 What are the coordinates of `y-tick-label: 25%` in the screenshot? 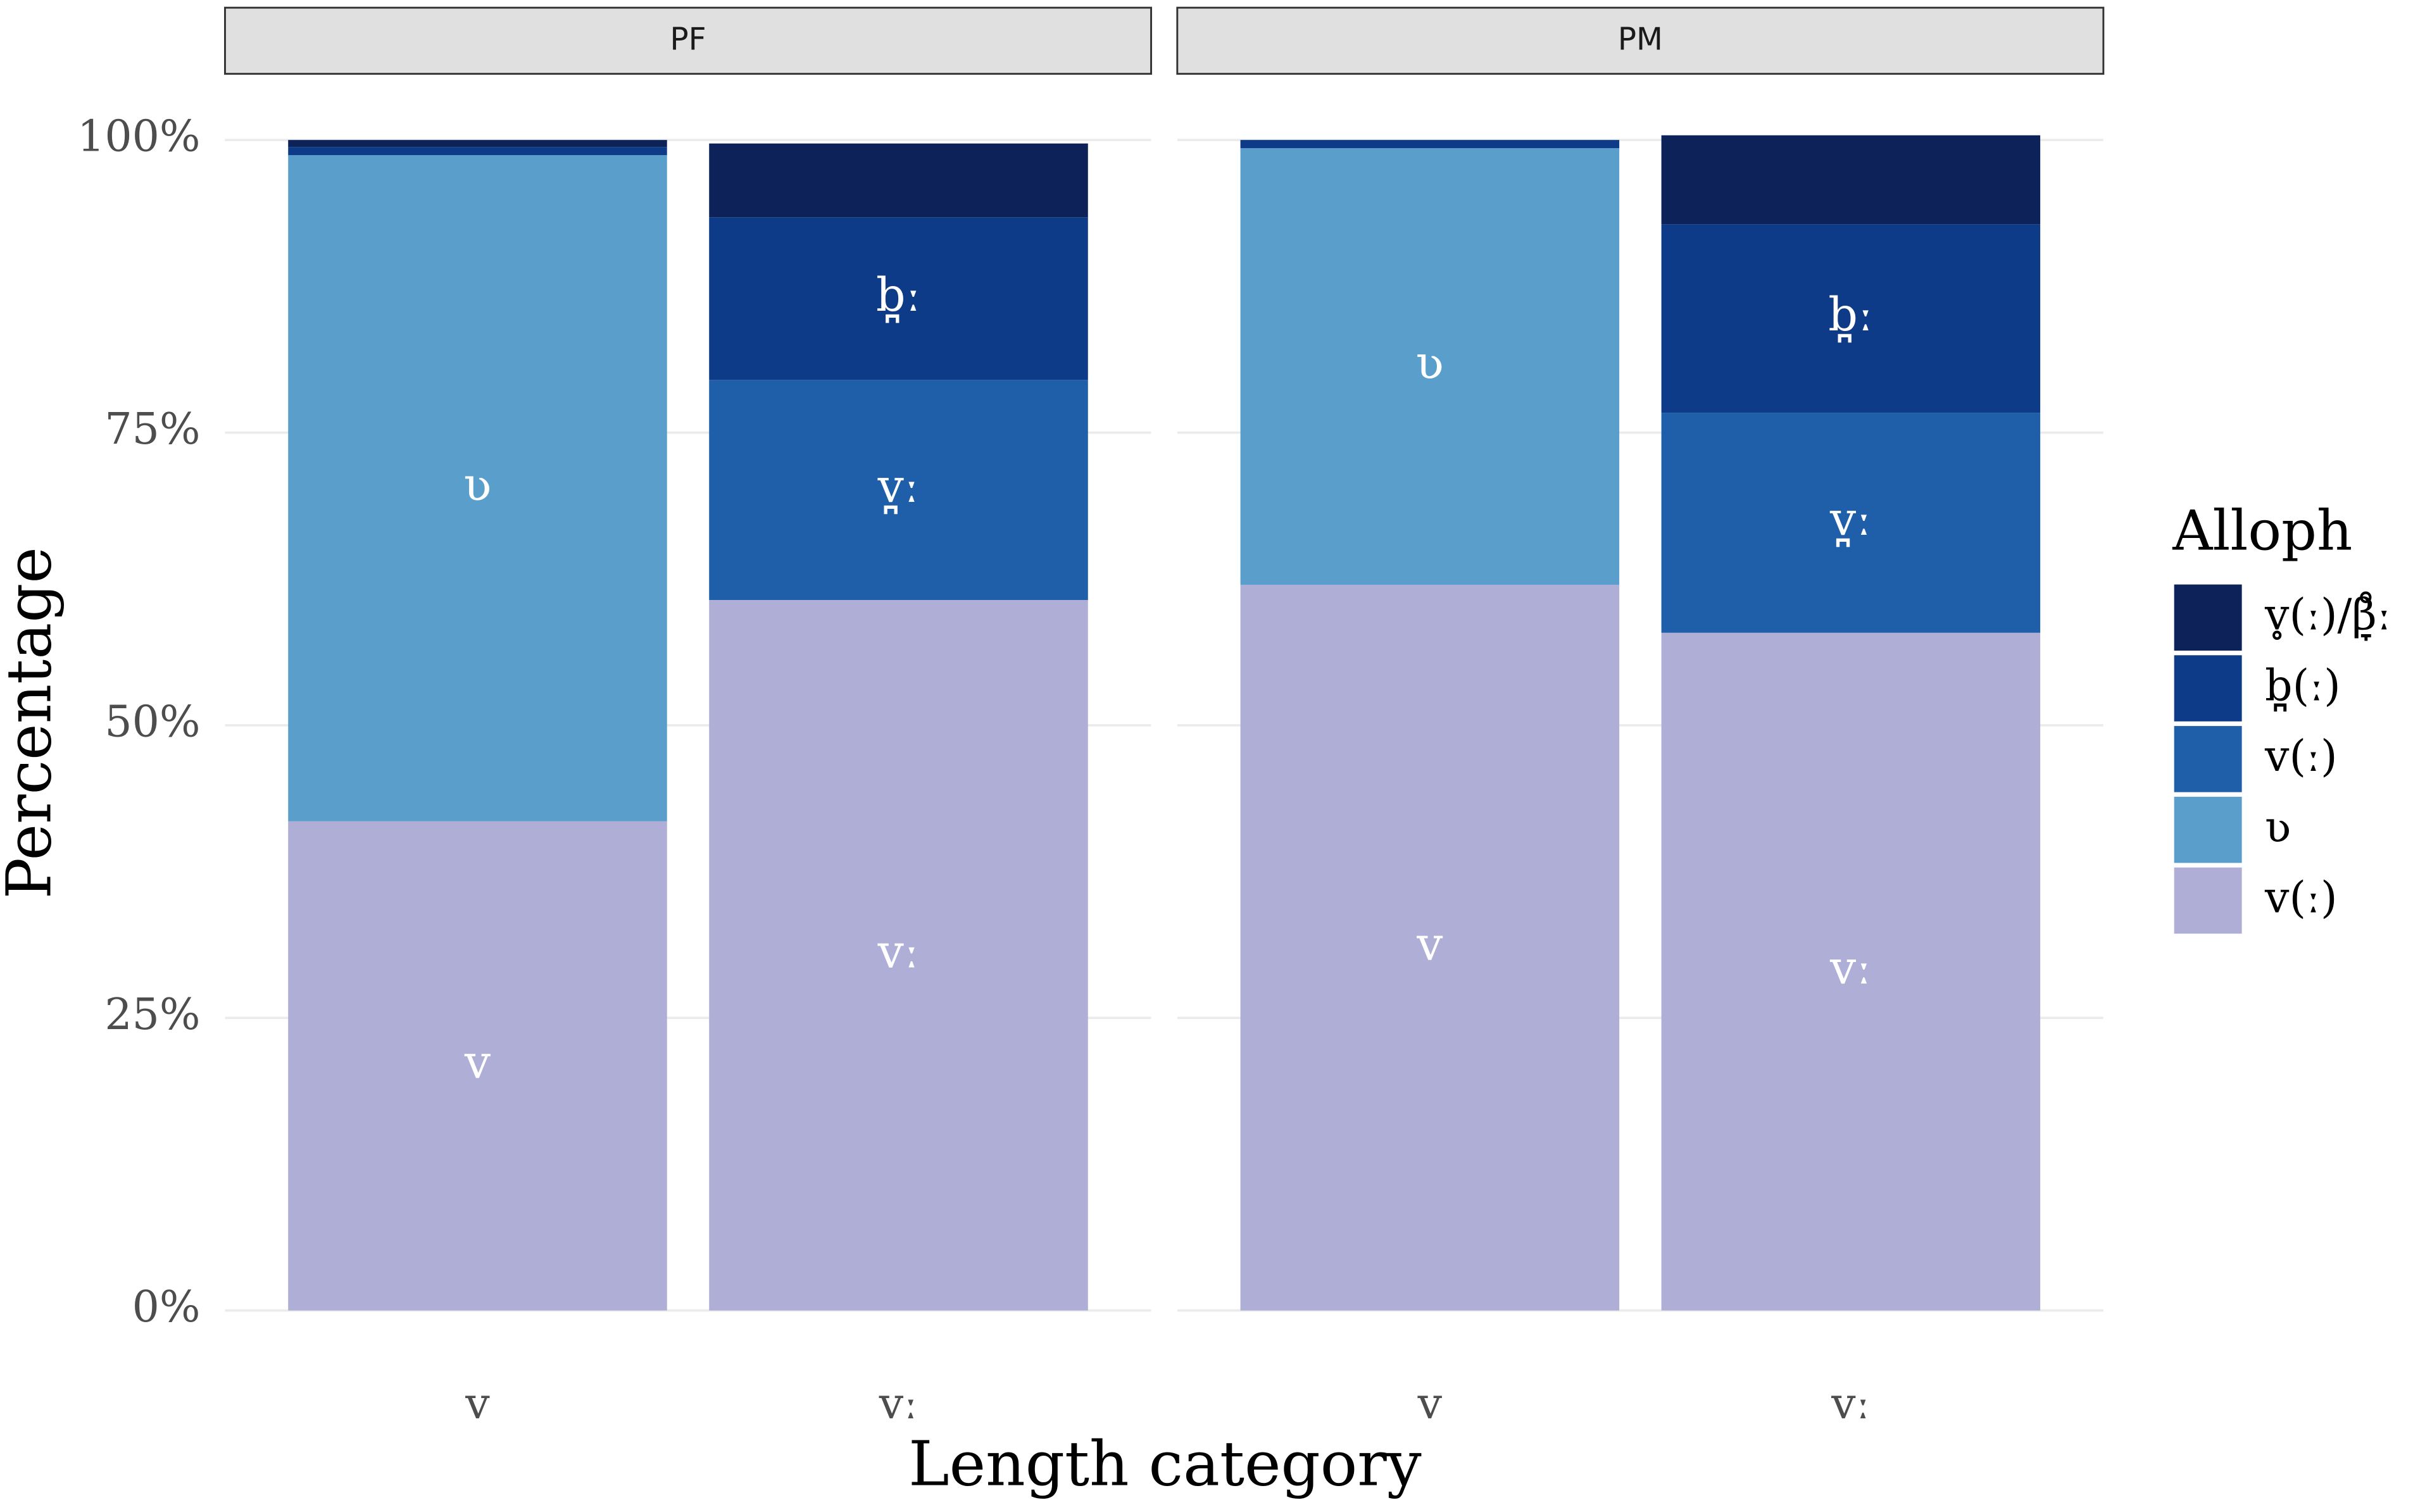 It's located at (152, 1015).